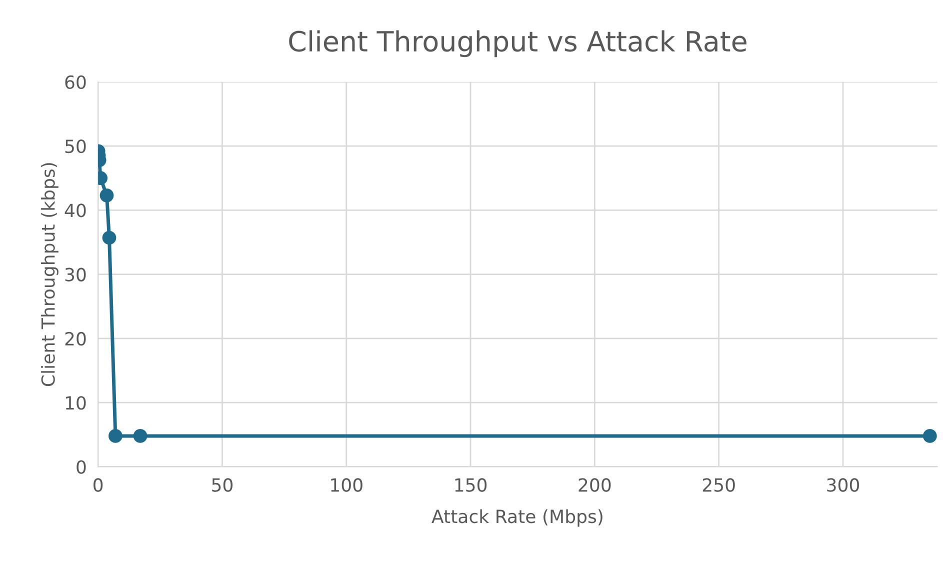 This screenshot has width=943, height=561. Describe the element at coordinates (718, 485) in the screenshot. I see `x-tick-label: 250` at that location.